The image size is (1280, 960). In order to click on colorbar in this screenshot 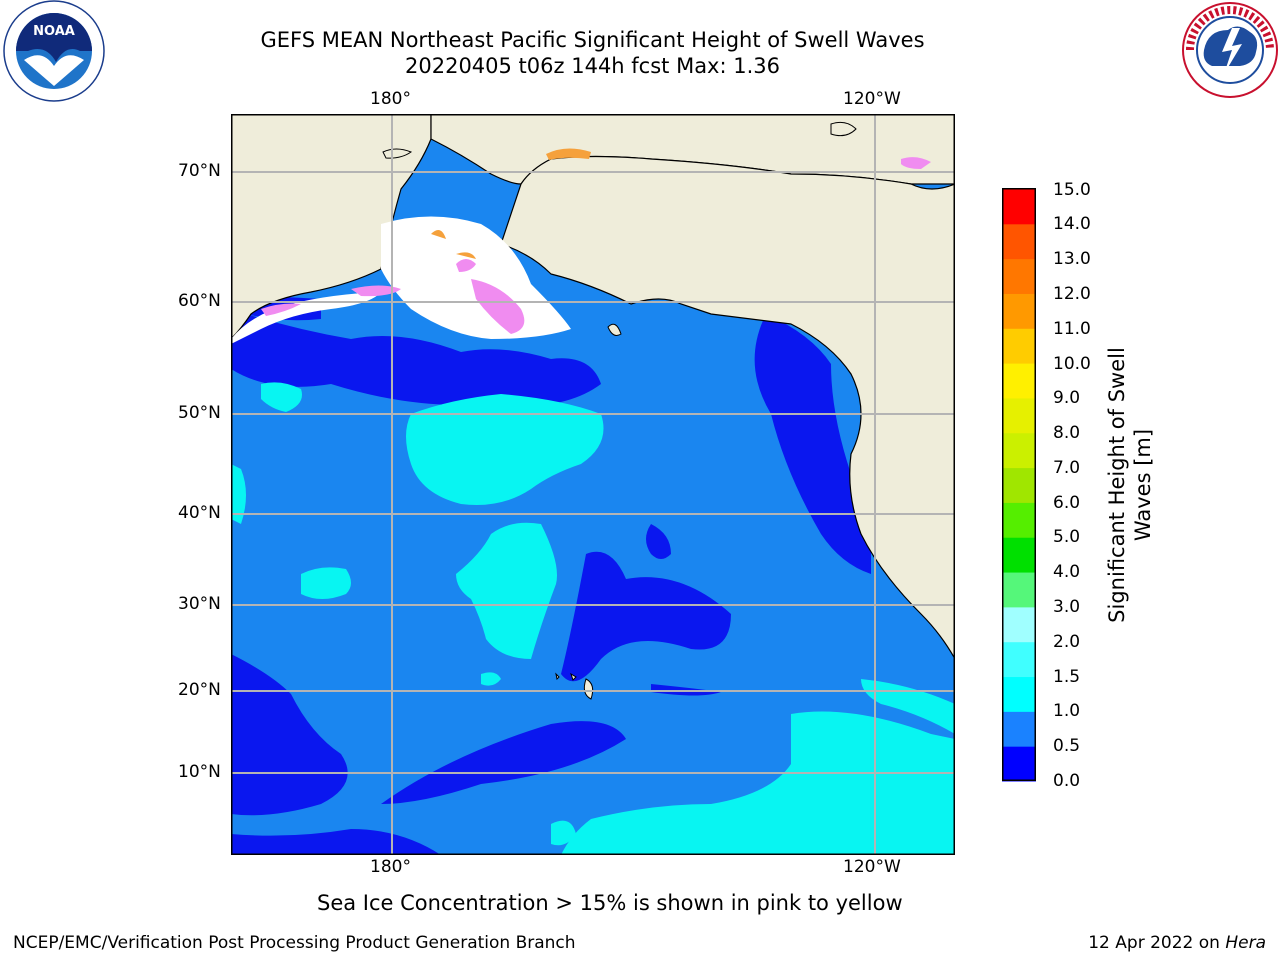, I will do `click(1019, 485)`.